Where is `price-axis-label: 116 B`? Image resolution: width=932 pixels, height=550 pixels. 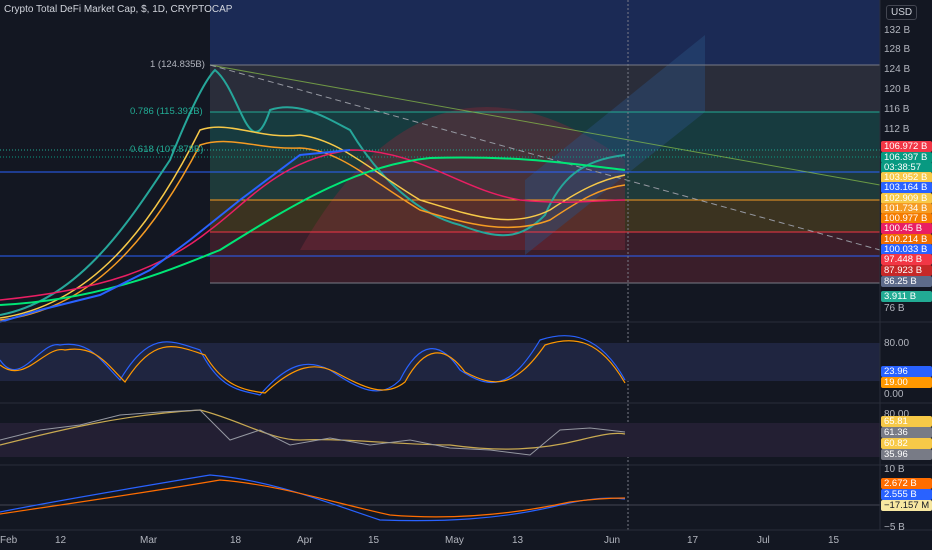 price-axis-label: 116 B is located at coordinates (897, 109).